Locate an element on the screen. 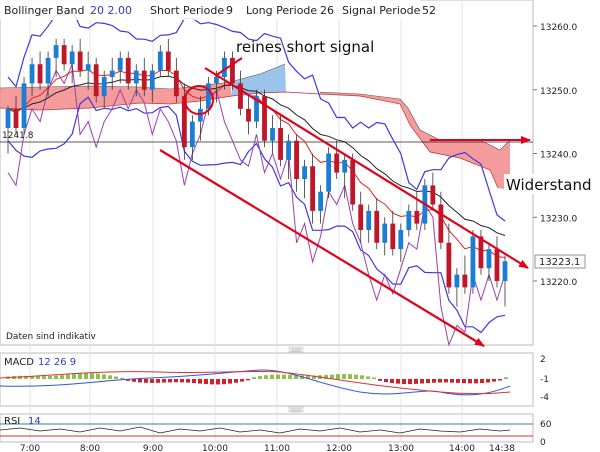 The image size is (600, 452). time-tick-label: 10:00 is located at coordinates (215, 448).